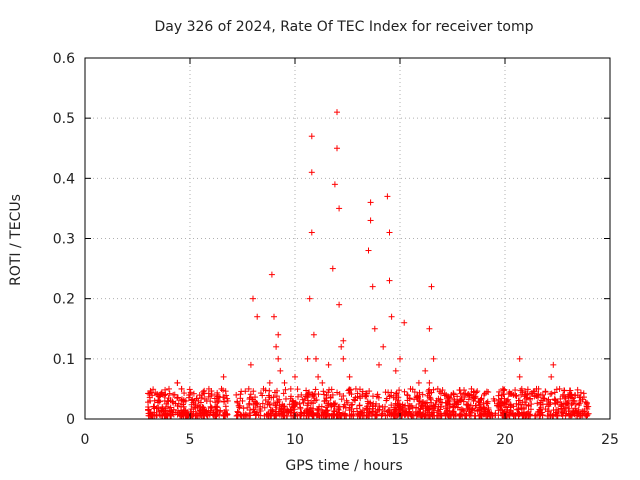 The image size is (640, 480). Describe the element at coordinates (16, 240) in the screenshot. I see `y-axis-label: ROTI / TECUs` at that location.